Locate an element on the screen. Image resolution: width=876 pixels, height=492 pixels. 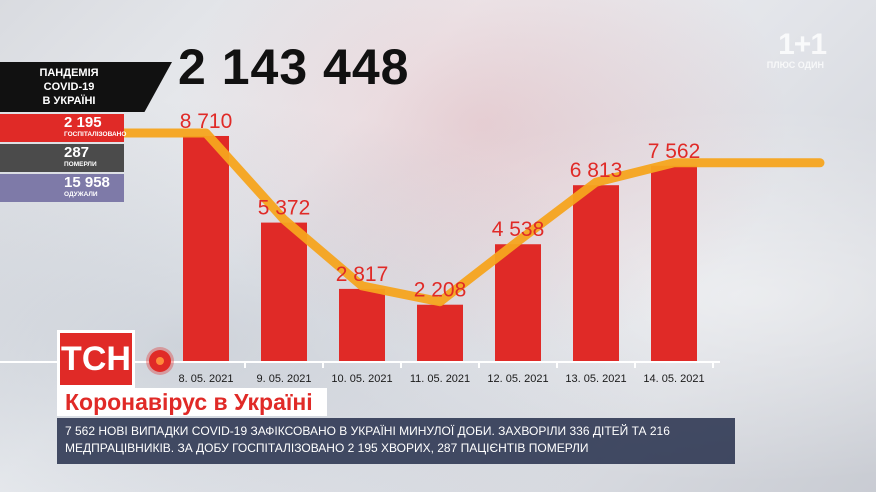
virus-icon is located at coordinates (160, 361).